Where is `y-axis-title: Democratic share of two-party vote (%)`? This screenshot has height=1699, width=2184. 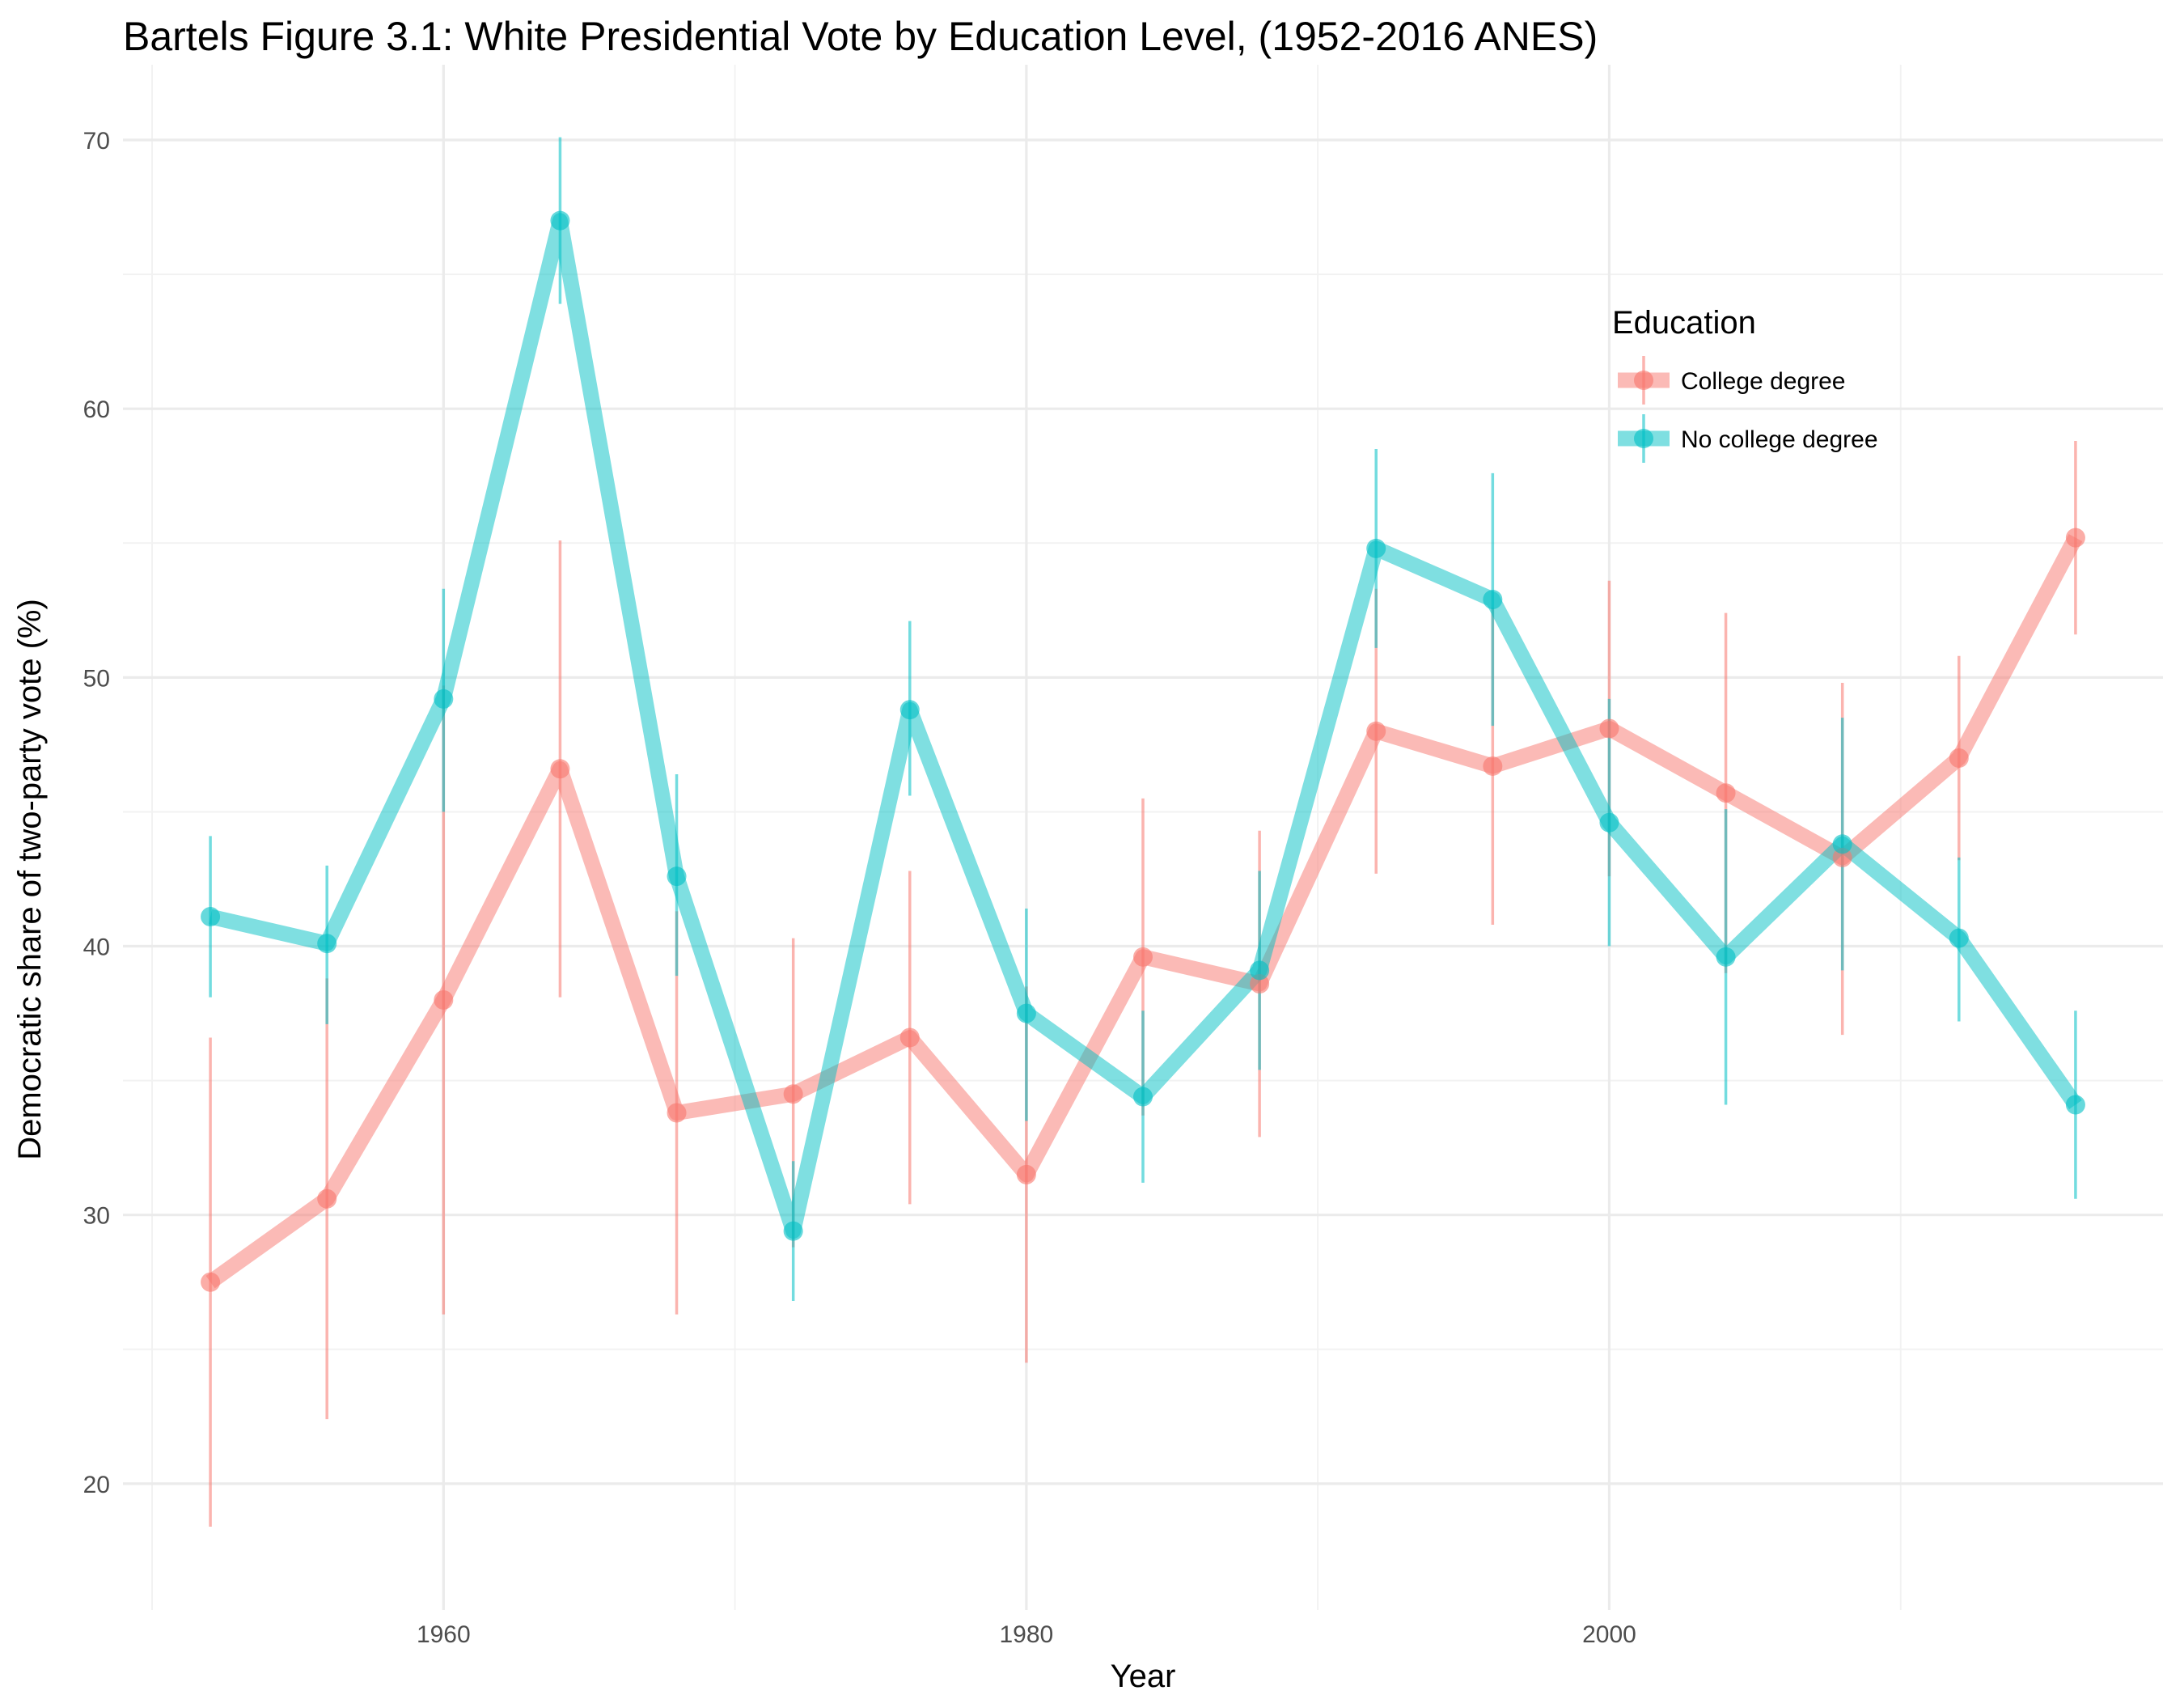 y-axis-title: Democratic share of two-party vote (%) is located at coordinates (30, 879).